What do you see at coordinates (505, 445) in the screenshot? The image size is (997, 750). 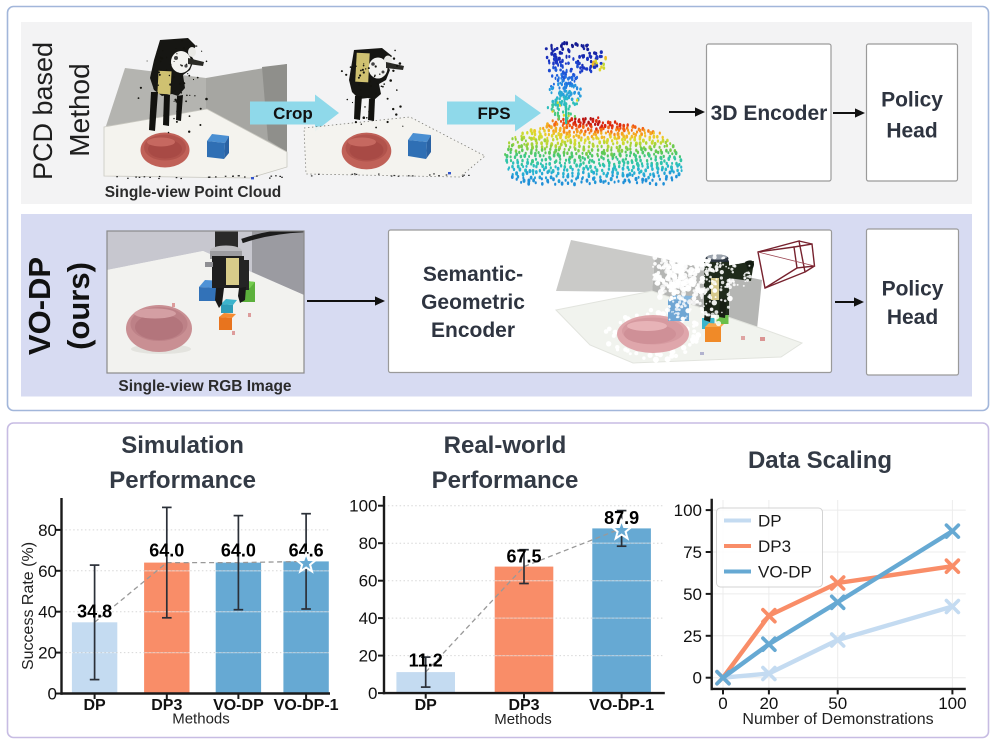 I see `svg-text: Real-world` at bounding box center [505, 445].